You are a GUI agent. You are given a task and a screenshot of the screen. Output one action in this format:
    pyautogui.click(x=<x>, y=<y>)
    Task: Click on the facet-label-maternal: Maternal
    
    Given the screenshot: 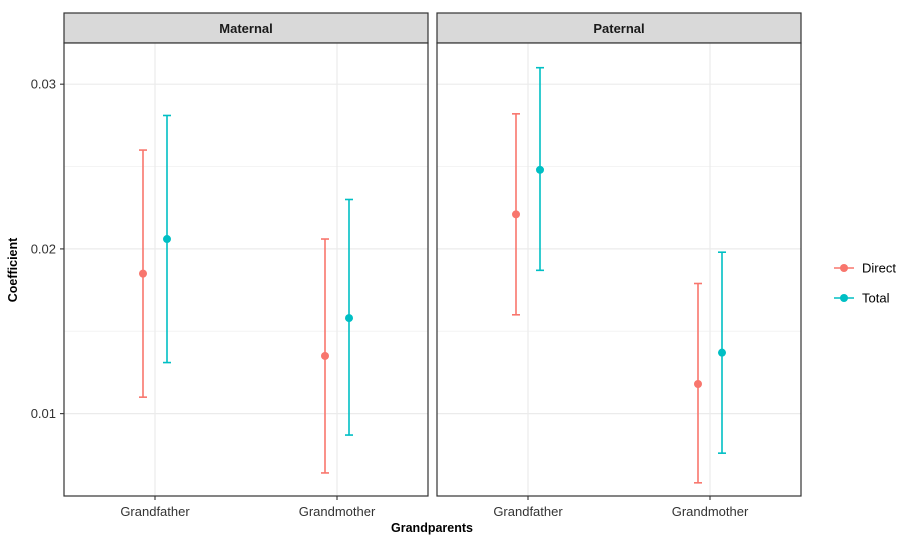 What is the action you would take?
    pyautogui.click(x=245, y=28)
    